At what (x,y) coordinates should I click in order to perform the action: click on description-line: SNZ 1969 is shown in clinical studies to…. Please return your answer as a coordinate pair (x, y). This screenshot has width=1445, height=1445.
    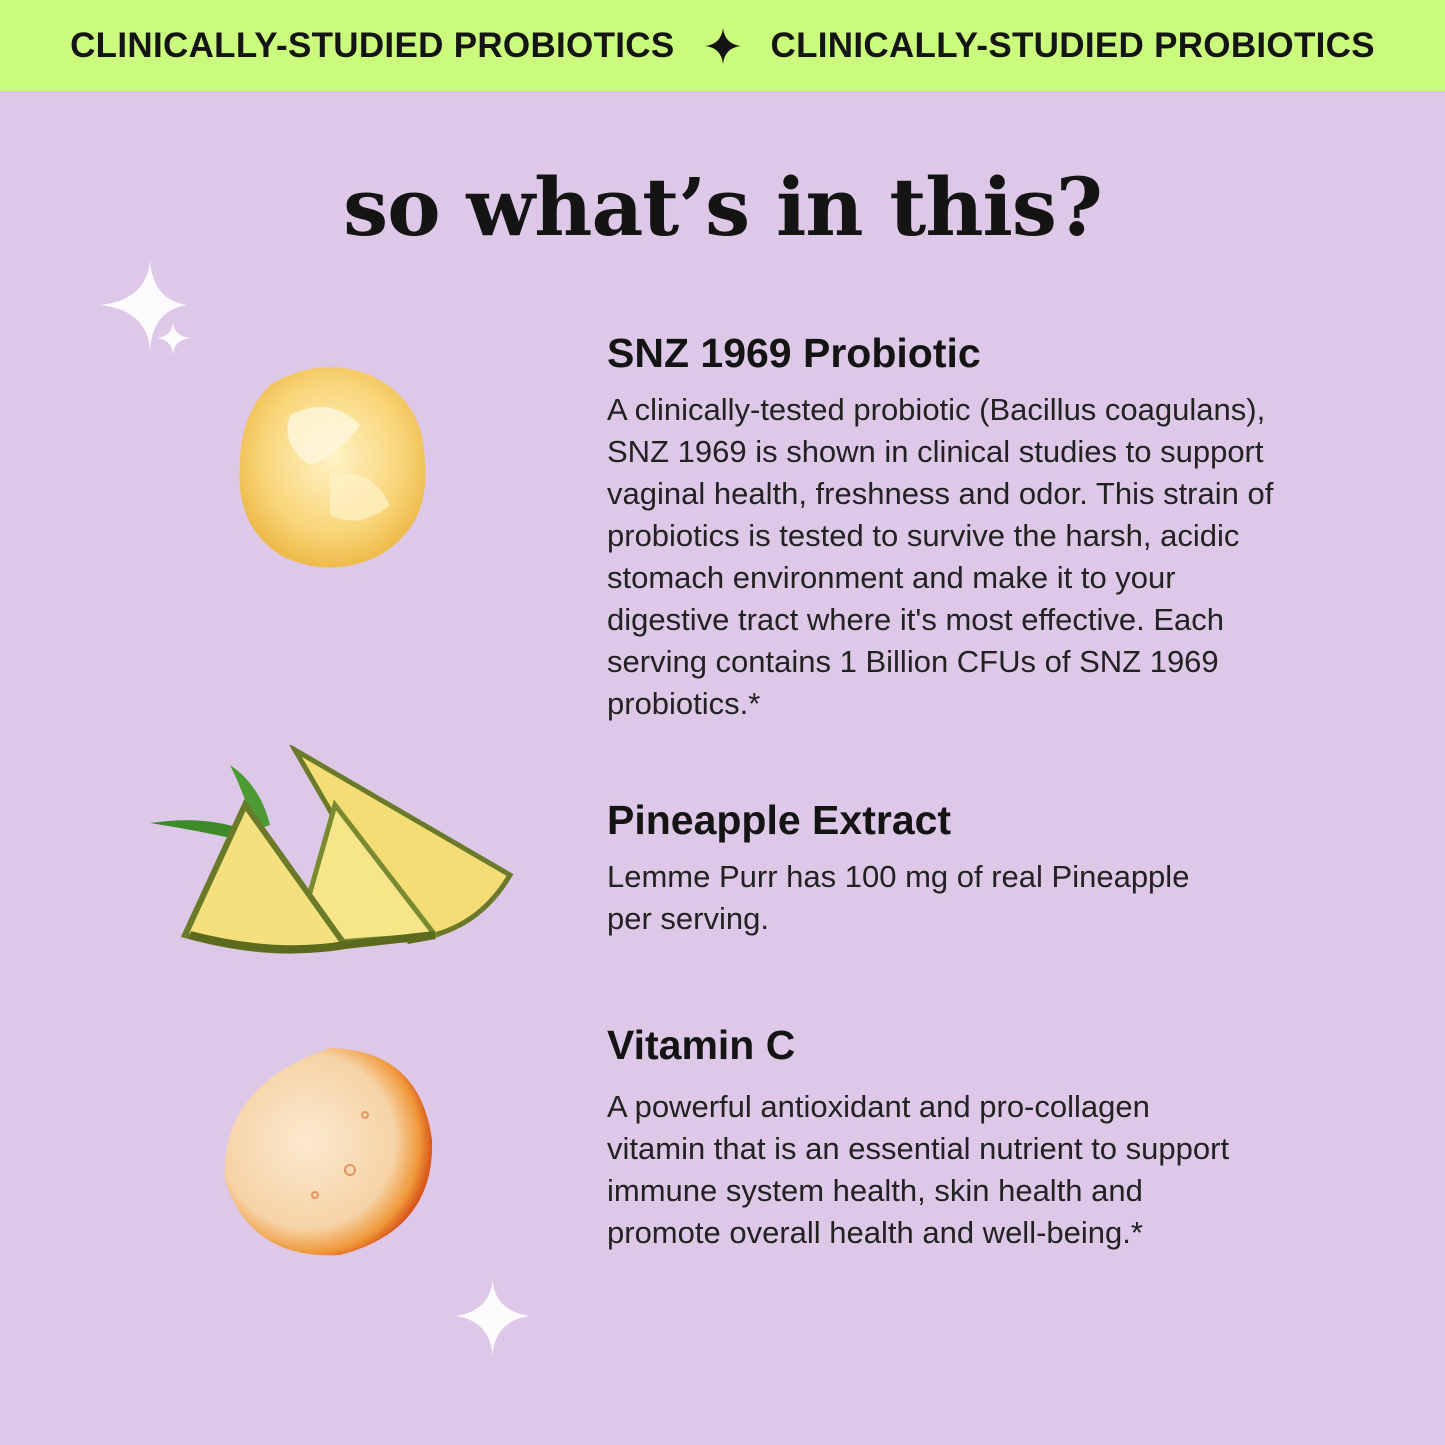
    Looking at the image, I should click on (935, 451).